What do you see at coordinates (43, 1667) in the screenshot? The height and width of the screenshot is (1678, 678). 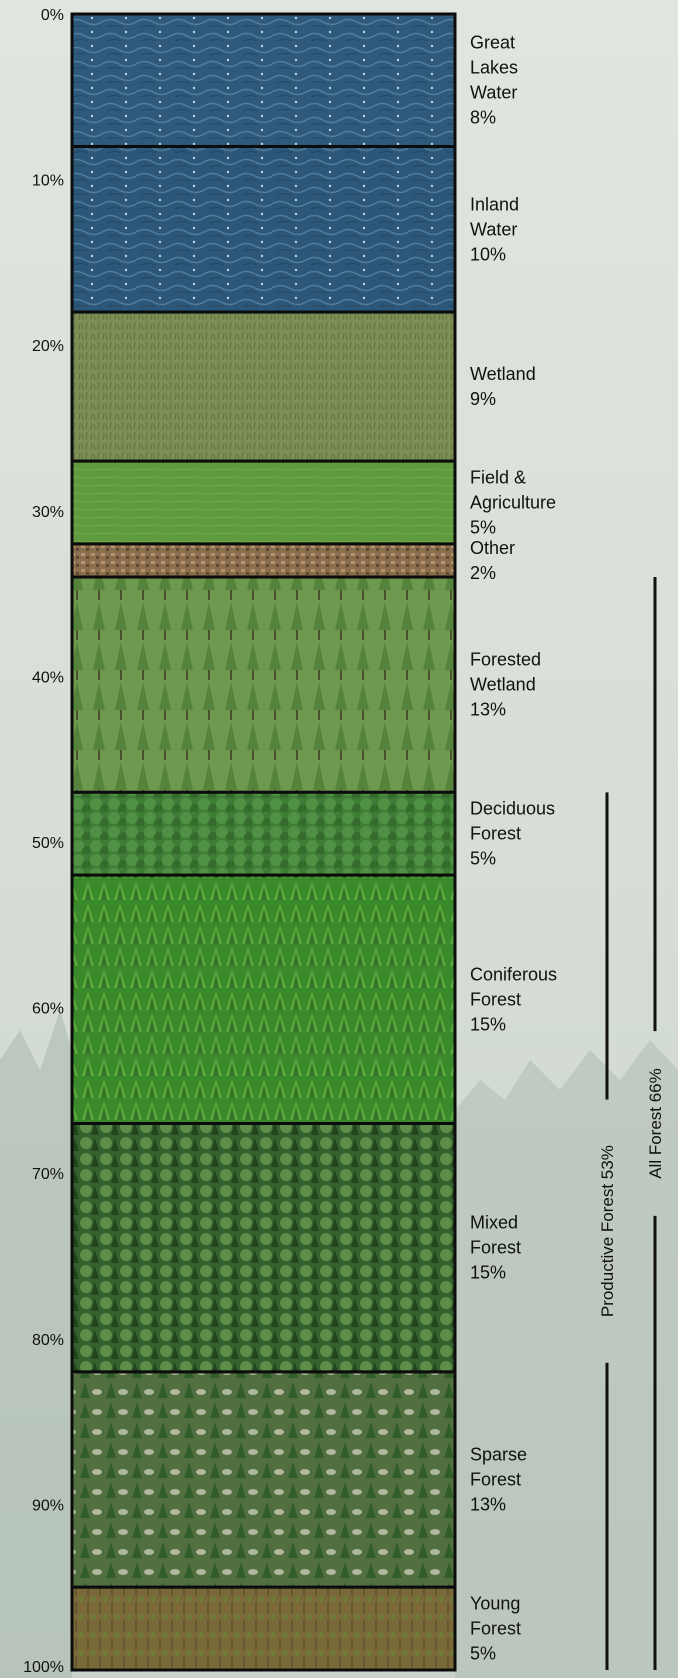 I see `y-tick-label: 100%` at bounding box center [43, 1667].